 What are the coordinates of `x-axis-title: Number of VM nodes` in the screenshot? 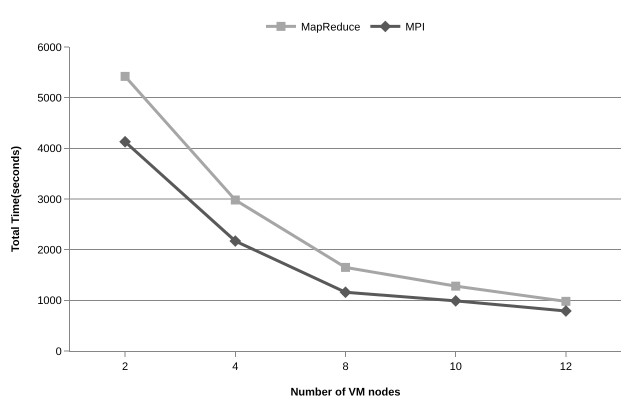 It's located at (345, 392).